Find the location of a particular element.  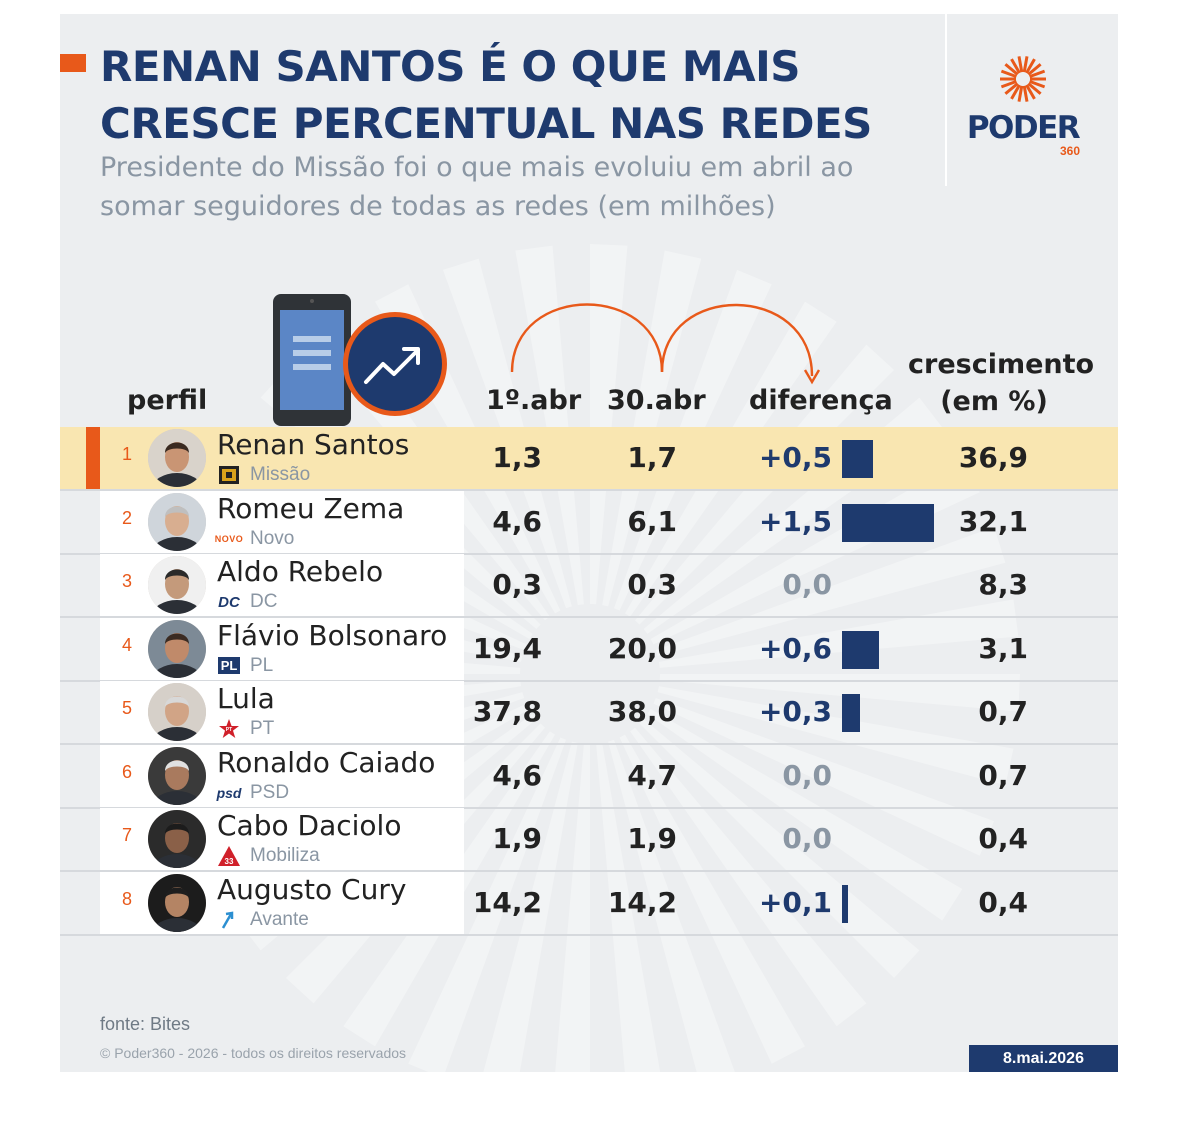

party-info: psd PSD is located at coordinates (253, 792).